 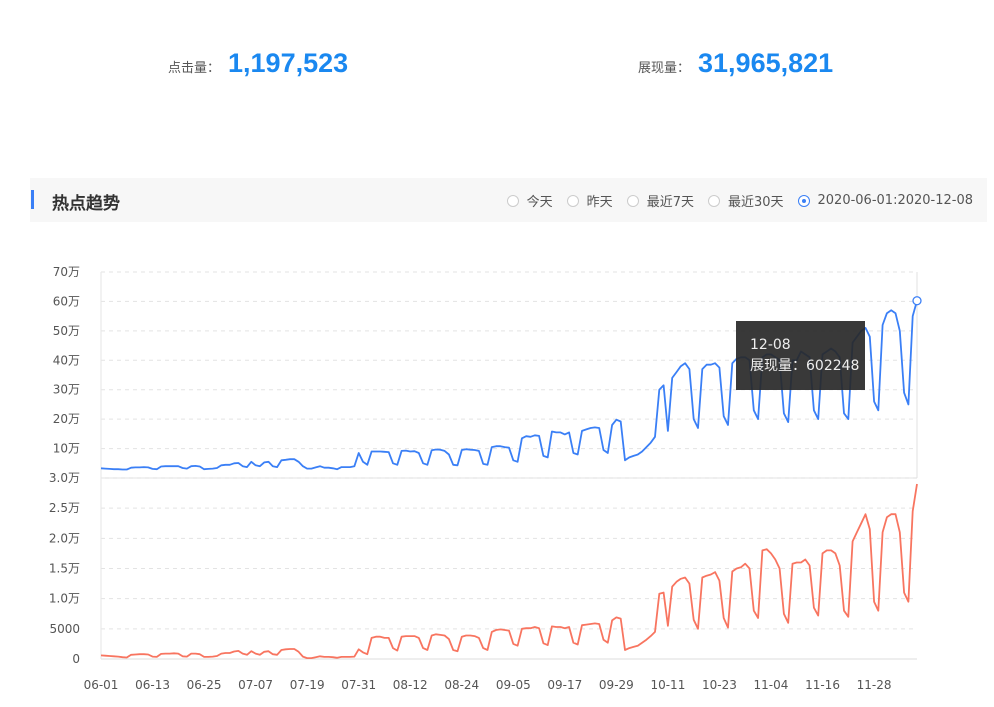 What do you see at coordinates (255, 685) in the screenshot?
I see `x-tick-label: 07-07` at bounding box center [255, 685].